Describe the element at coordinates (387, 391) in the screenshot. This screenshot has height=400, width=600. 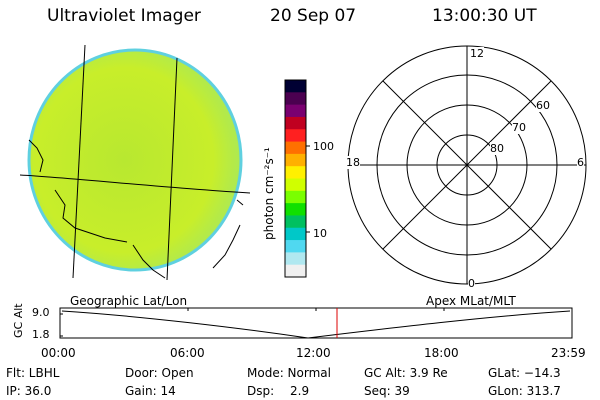
I see `seq-status: Seq: 39` at that location.